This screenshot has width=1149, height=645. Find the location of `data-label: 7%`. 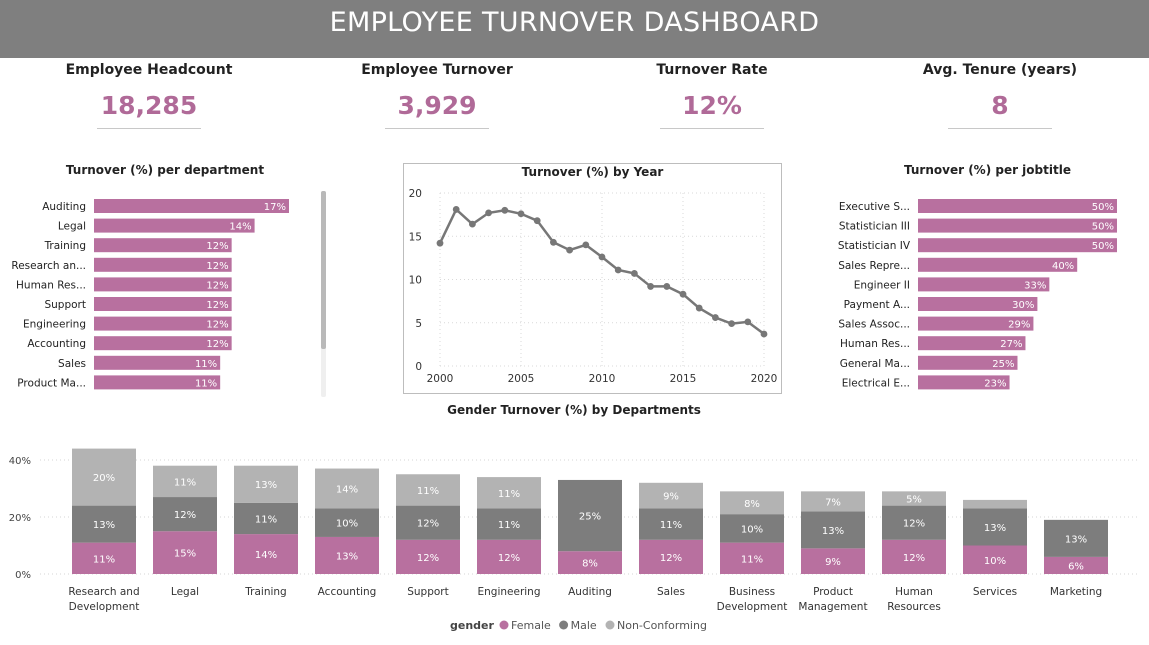

data-label: 7% is located at coordinates (833, 502).